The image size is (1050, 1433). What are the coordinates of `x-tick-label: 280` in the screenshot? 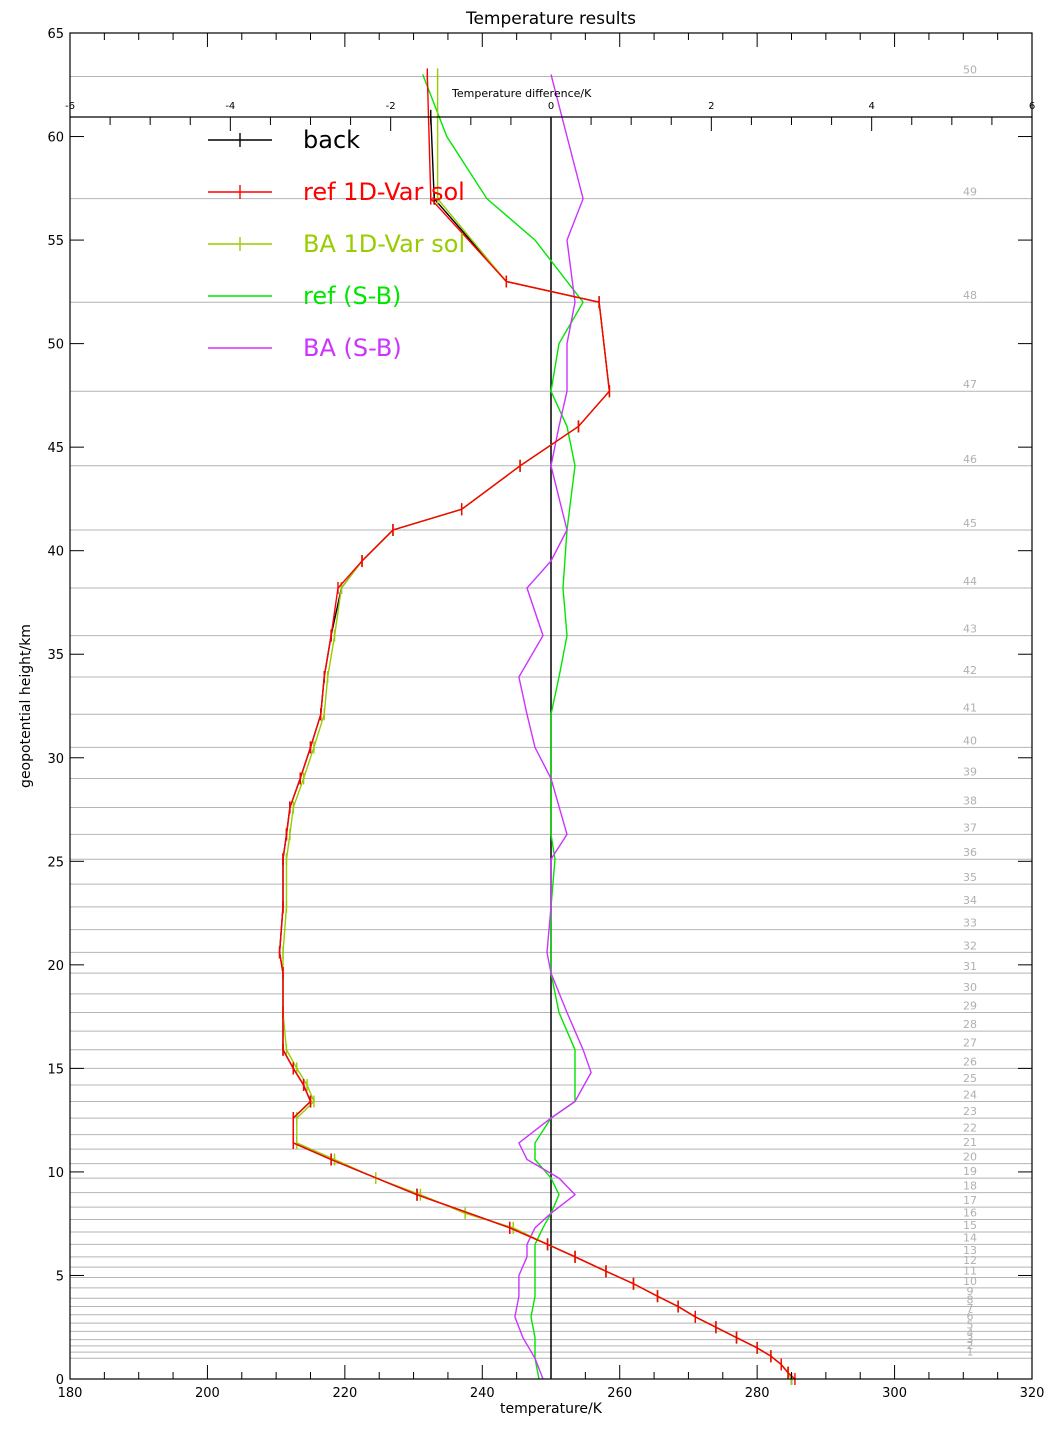 It's located at (757, 1393).